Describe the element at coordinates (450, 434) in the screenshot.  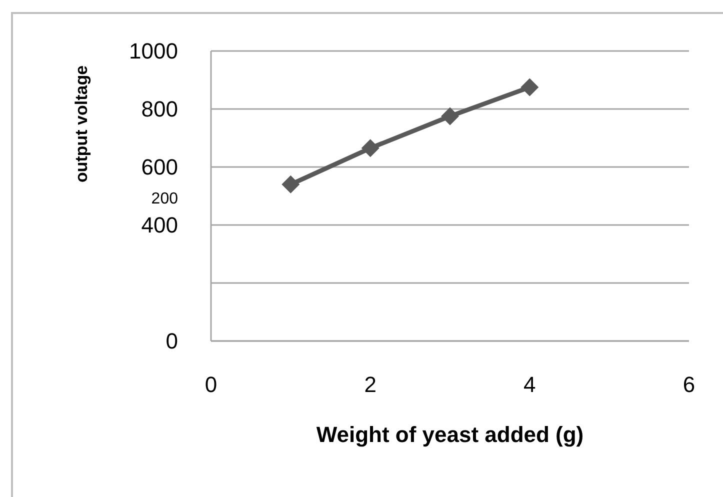
I see `x-axis-title: Weight of yeast added (g)` at that location.